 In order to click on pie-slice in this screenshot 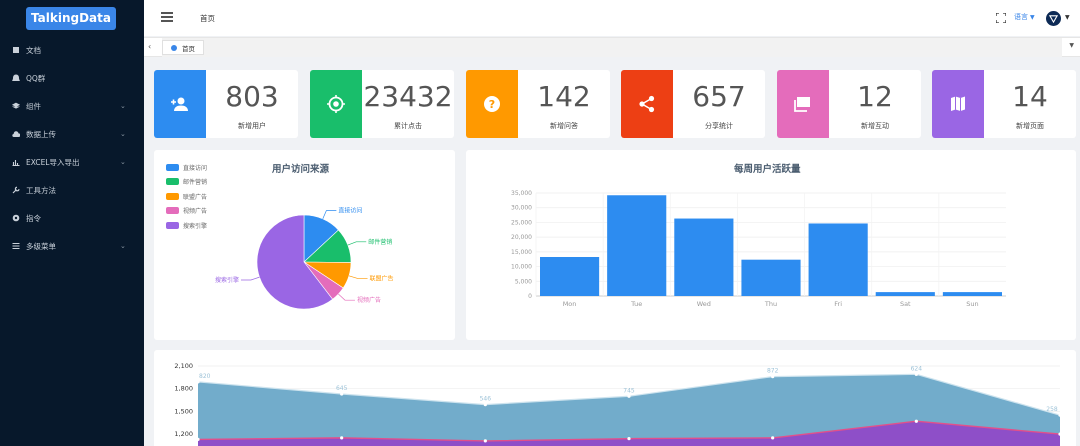, I will do `click(295, 262)`.